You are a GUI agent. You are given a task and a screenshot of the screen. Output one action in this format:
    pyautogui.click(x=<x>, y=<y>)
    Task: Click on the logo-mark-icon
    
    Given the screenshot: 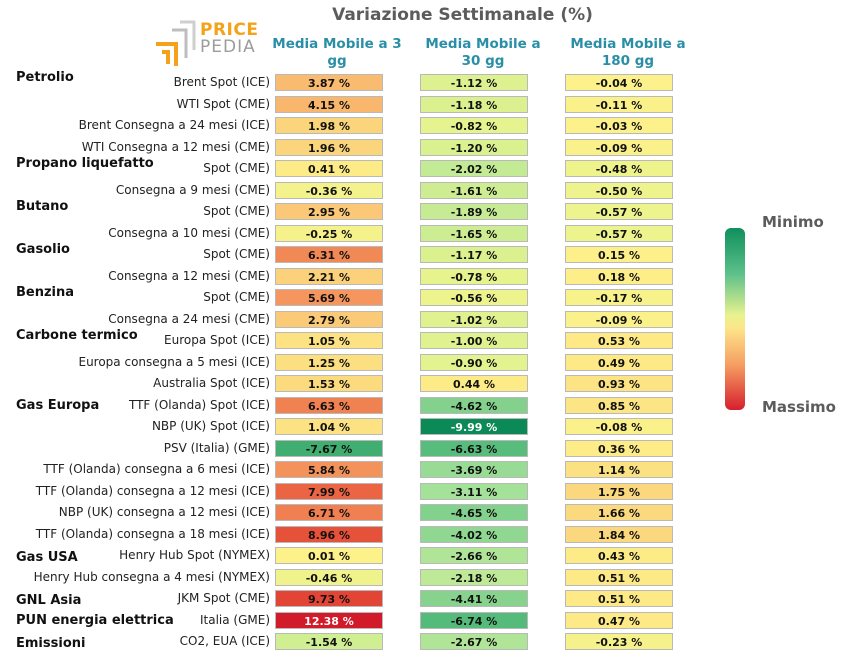 What is the action you would take?
    pyautogui.click(x=176, y=43)
    